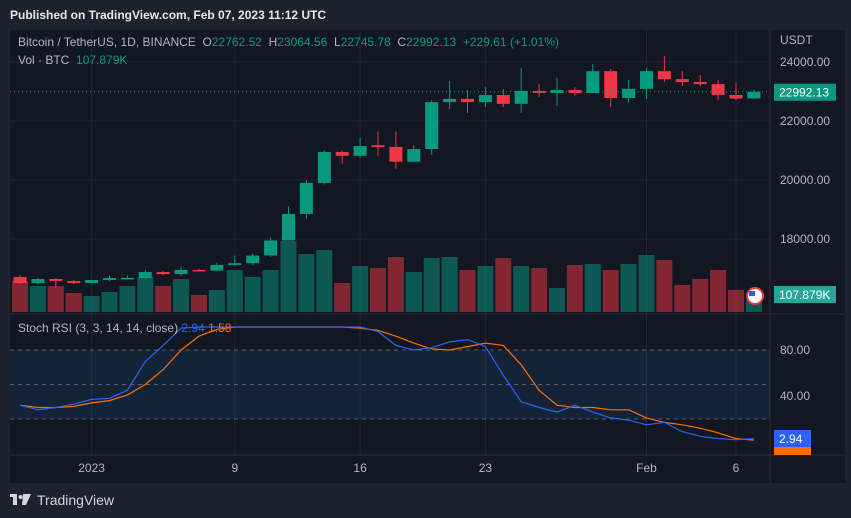 This screenshot has height=518, width=851. Describe the element at coordinates (805, 121) in the screenshot. I see `price-tick-label: 22000.00` at that location.